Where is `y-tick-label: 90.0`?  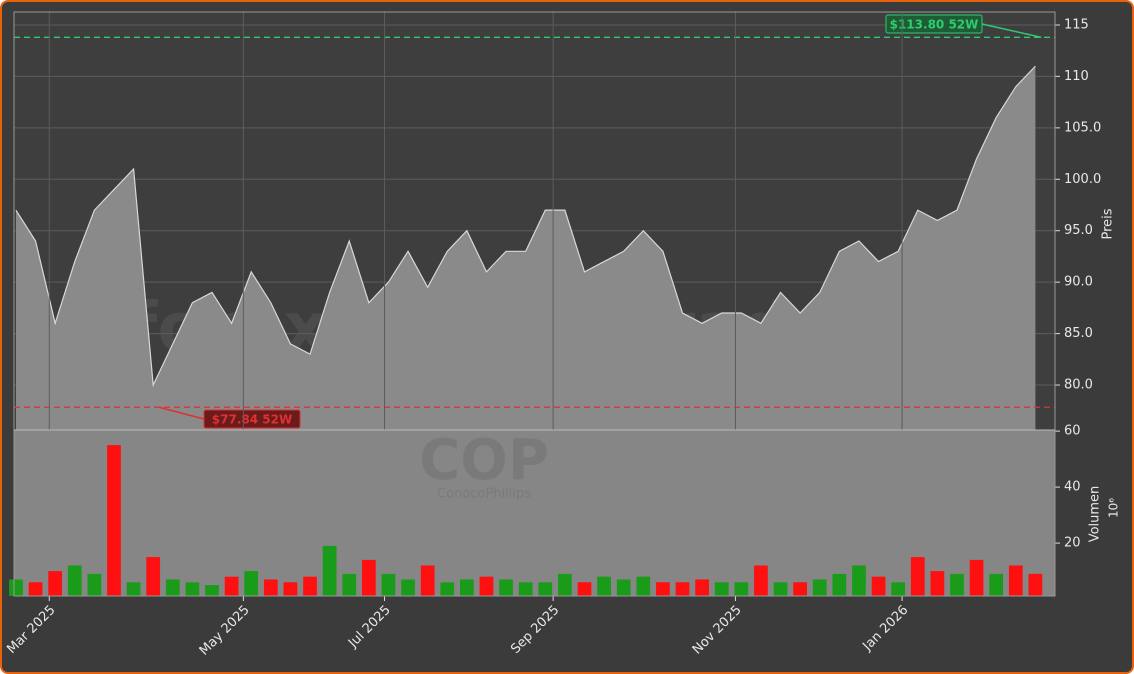
y-tick-label: 90.0 is located at coordinates (1078, 282).